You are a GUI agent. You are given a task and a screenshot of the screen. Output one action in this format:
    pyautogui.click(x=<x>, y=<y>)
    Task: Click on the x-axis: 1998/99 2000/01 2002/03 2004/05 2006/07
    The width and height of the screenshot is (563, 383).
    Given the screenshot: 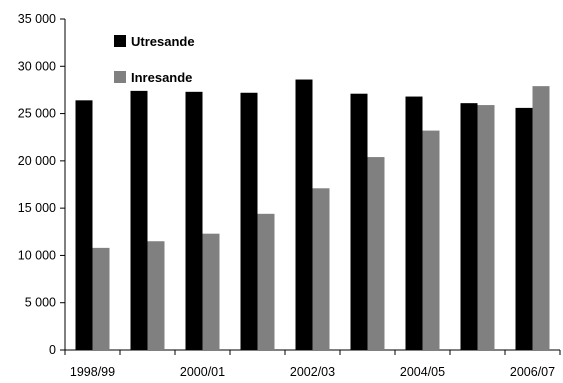 What is the action you would take?
    pyautogui.click(x=312, y=364)
    